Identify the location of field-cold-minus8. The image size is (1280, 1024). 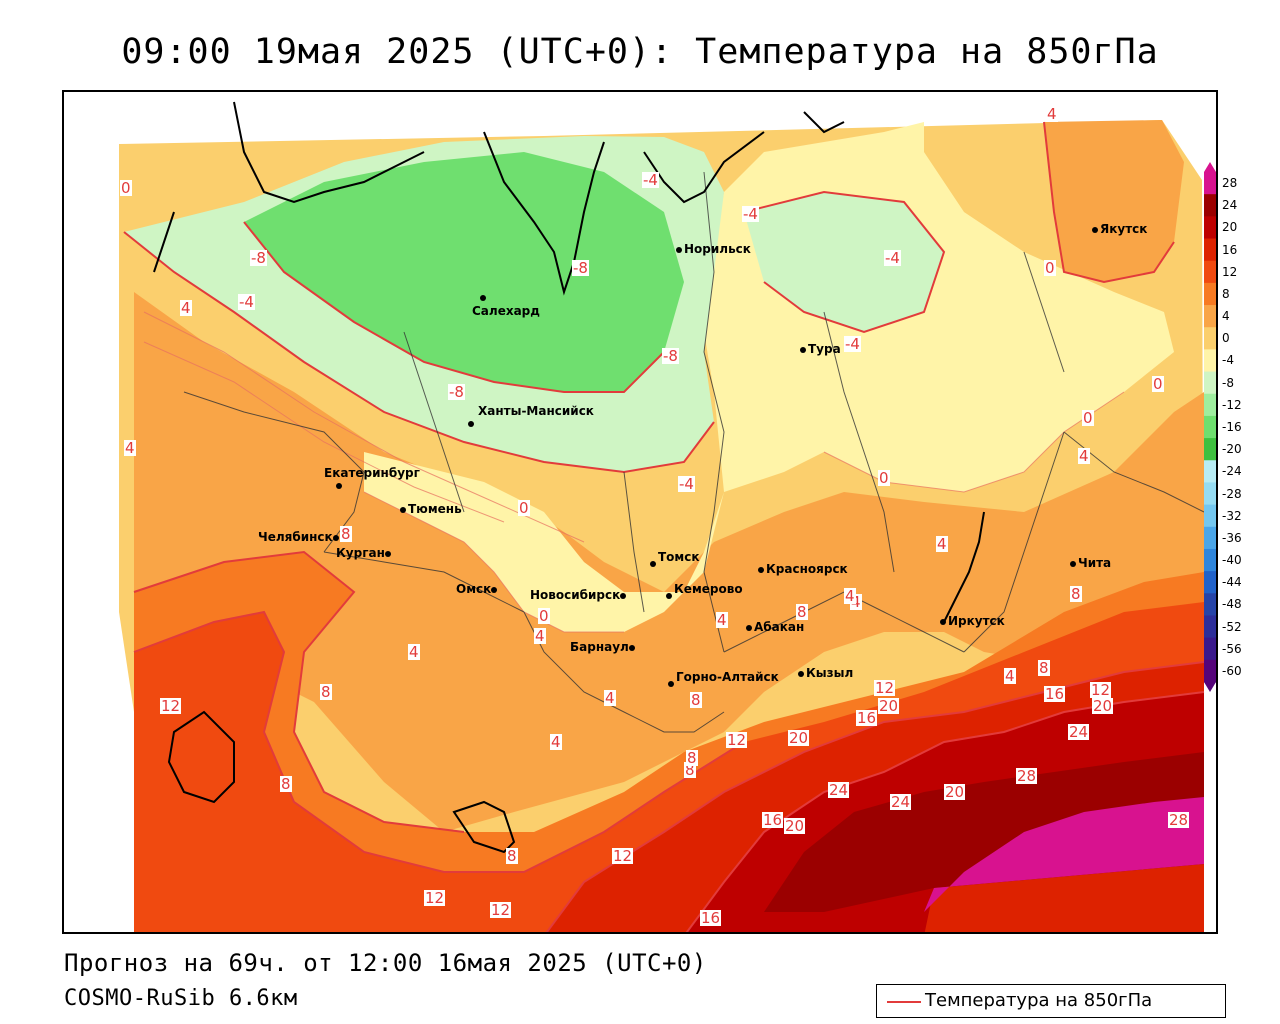
(464, 272).